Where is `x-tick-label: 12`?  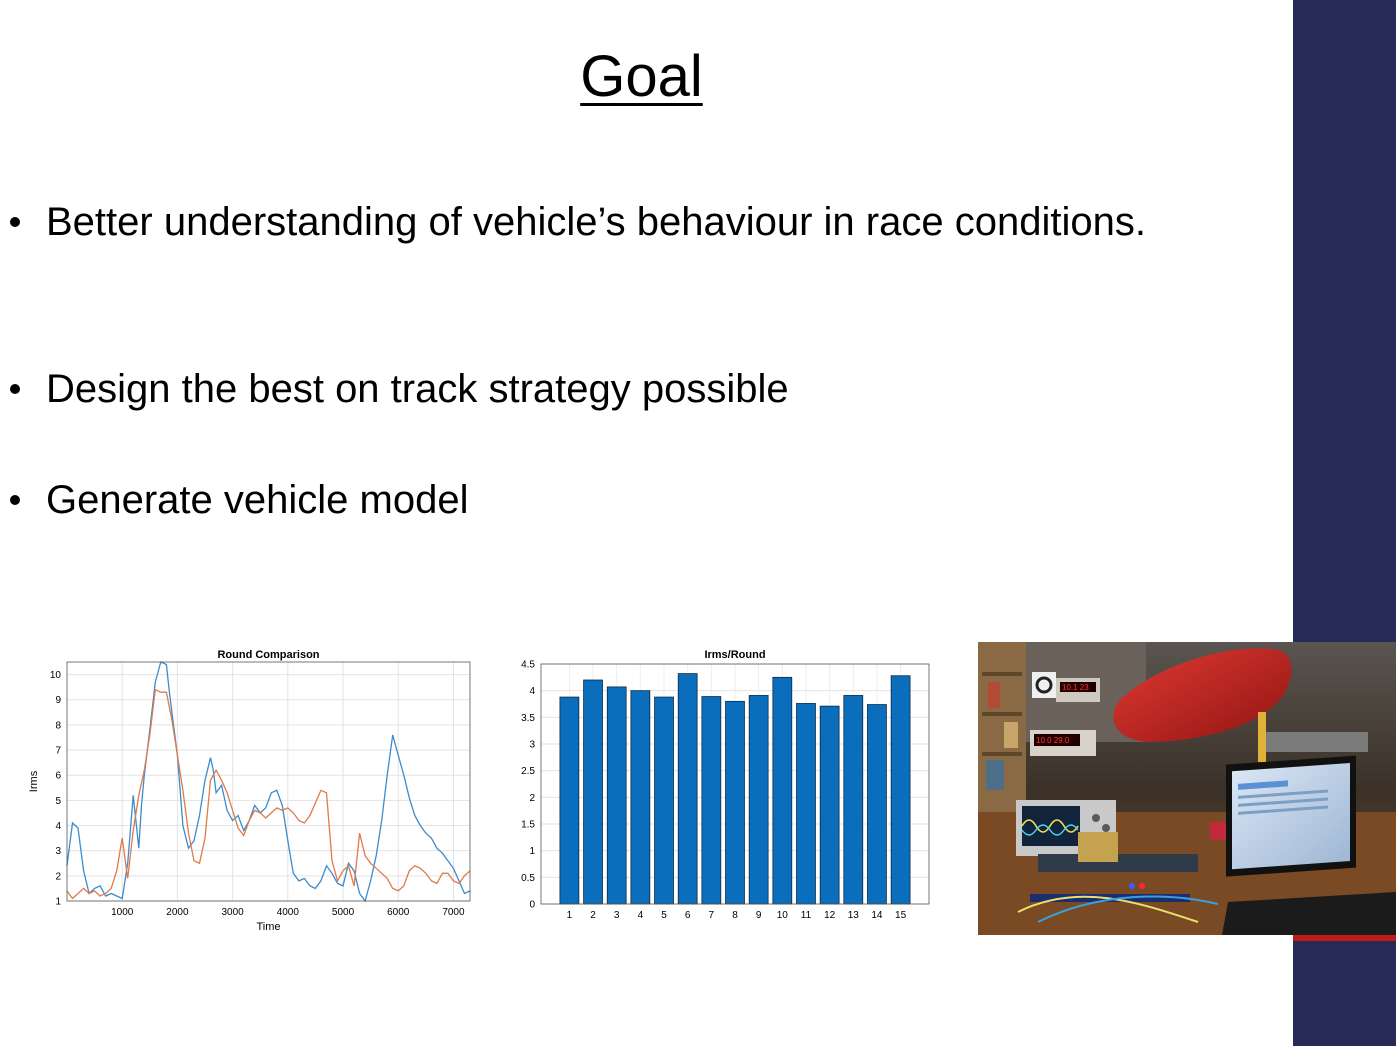 x-tick-label: 12 is located at coordinates (830, 915).